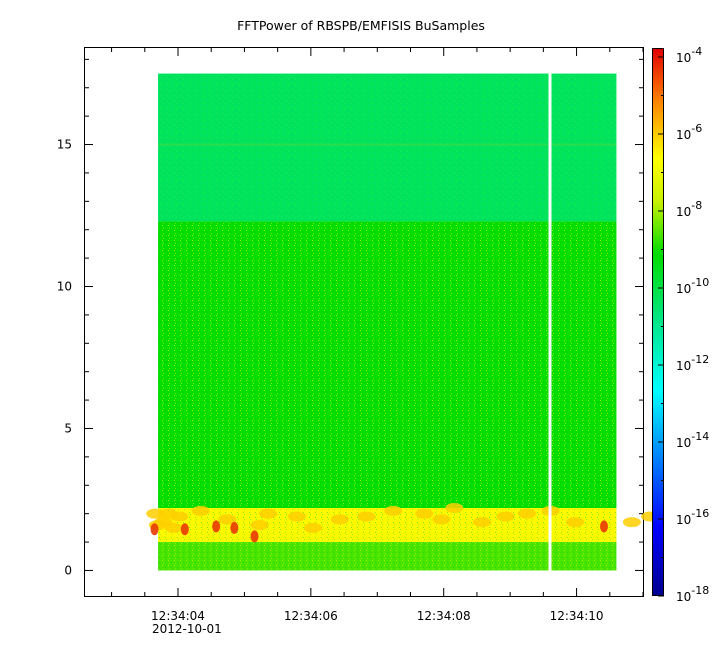  Describe the element at coordinates (64, 145) in the screenshot. I see `y-tick-label: 15` at that location.